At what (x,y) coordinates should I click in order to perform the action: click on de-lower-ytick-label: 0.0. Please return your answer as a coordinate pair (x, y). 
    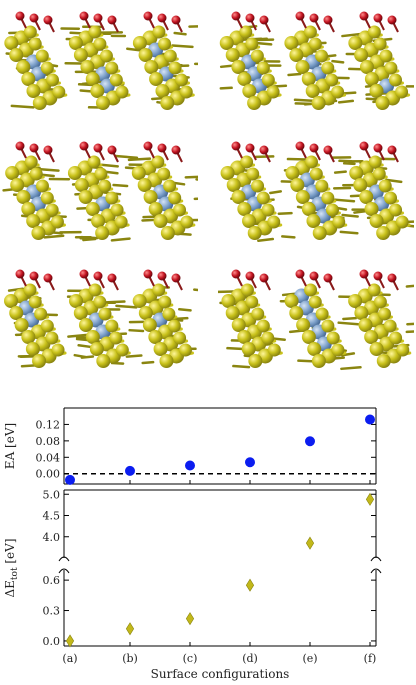
    Looking at the image, I should click on (52, 641).